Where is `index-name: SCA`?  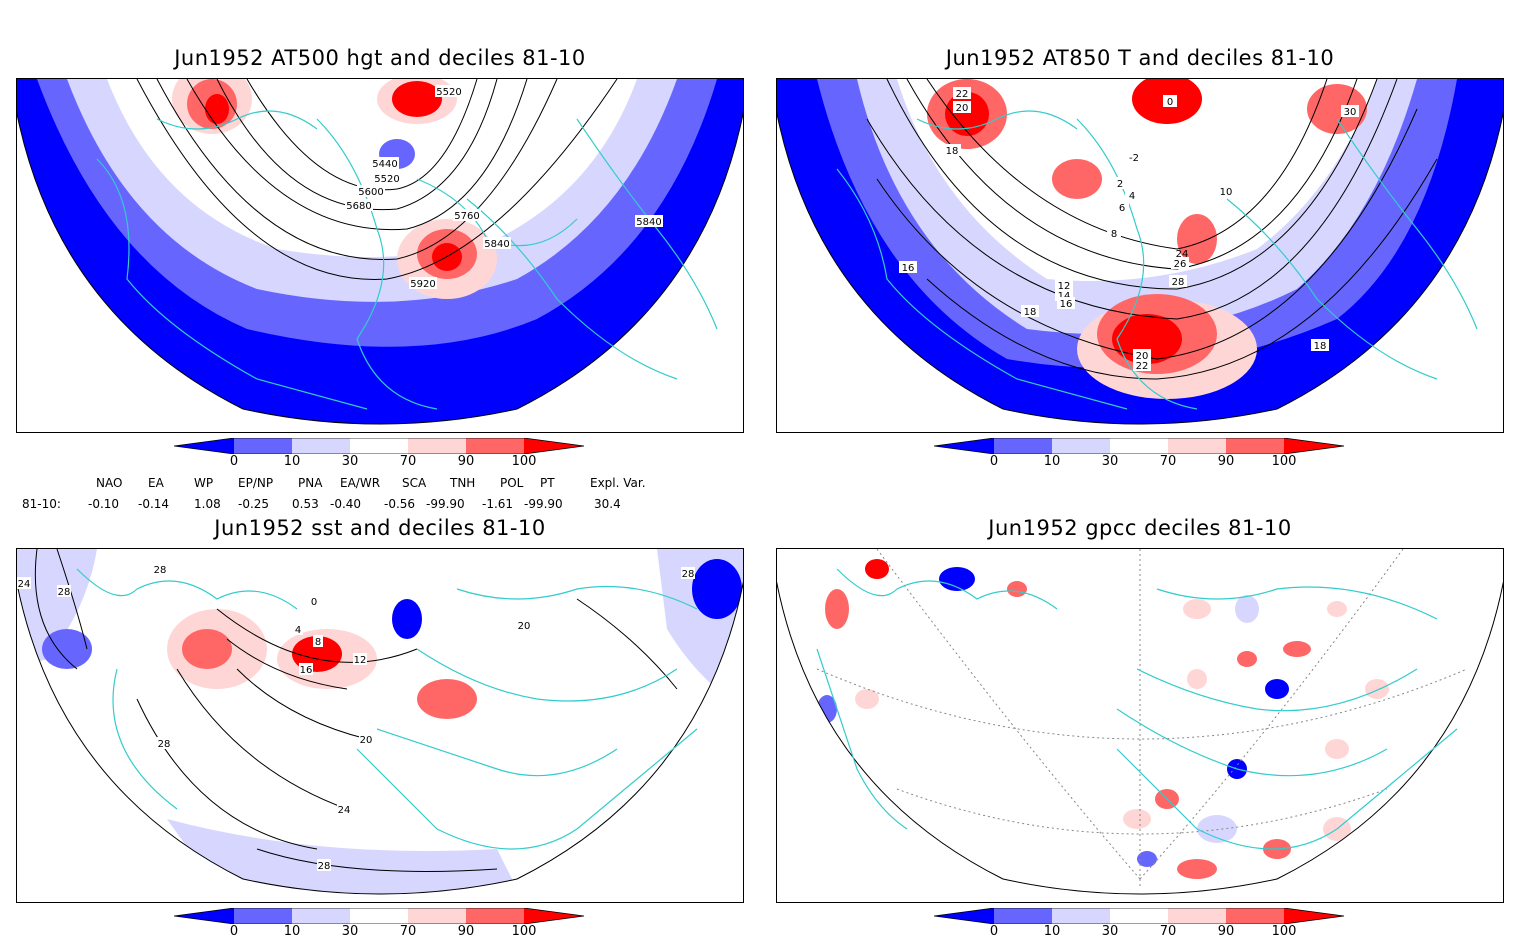
index-name: SCA is located at coordinates (414, 483).